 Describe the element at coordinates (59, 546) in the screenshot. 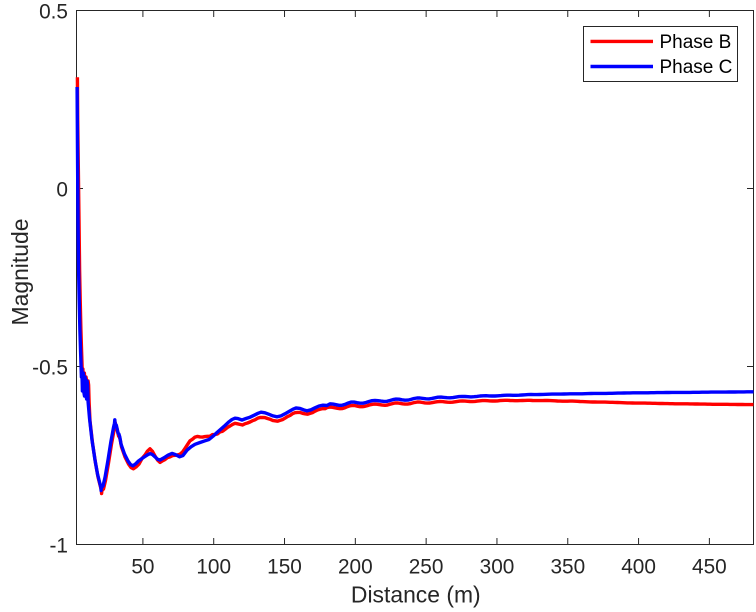

I see `svg-text: -1` at that location.